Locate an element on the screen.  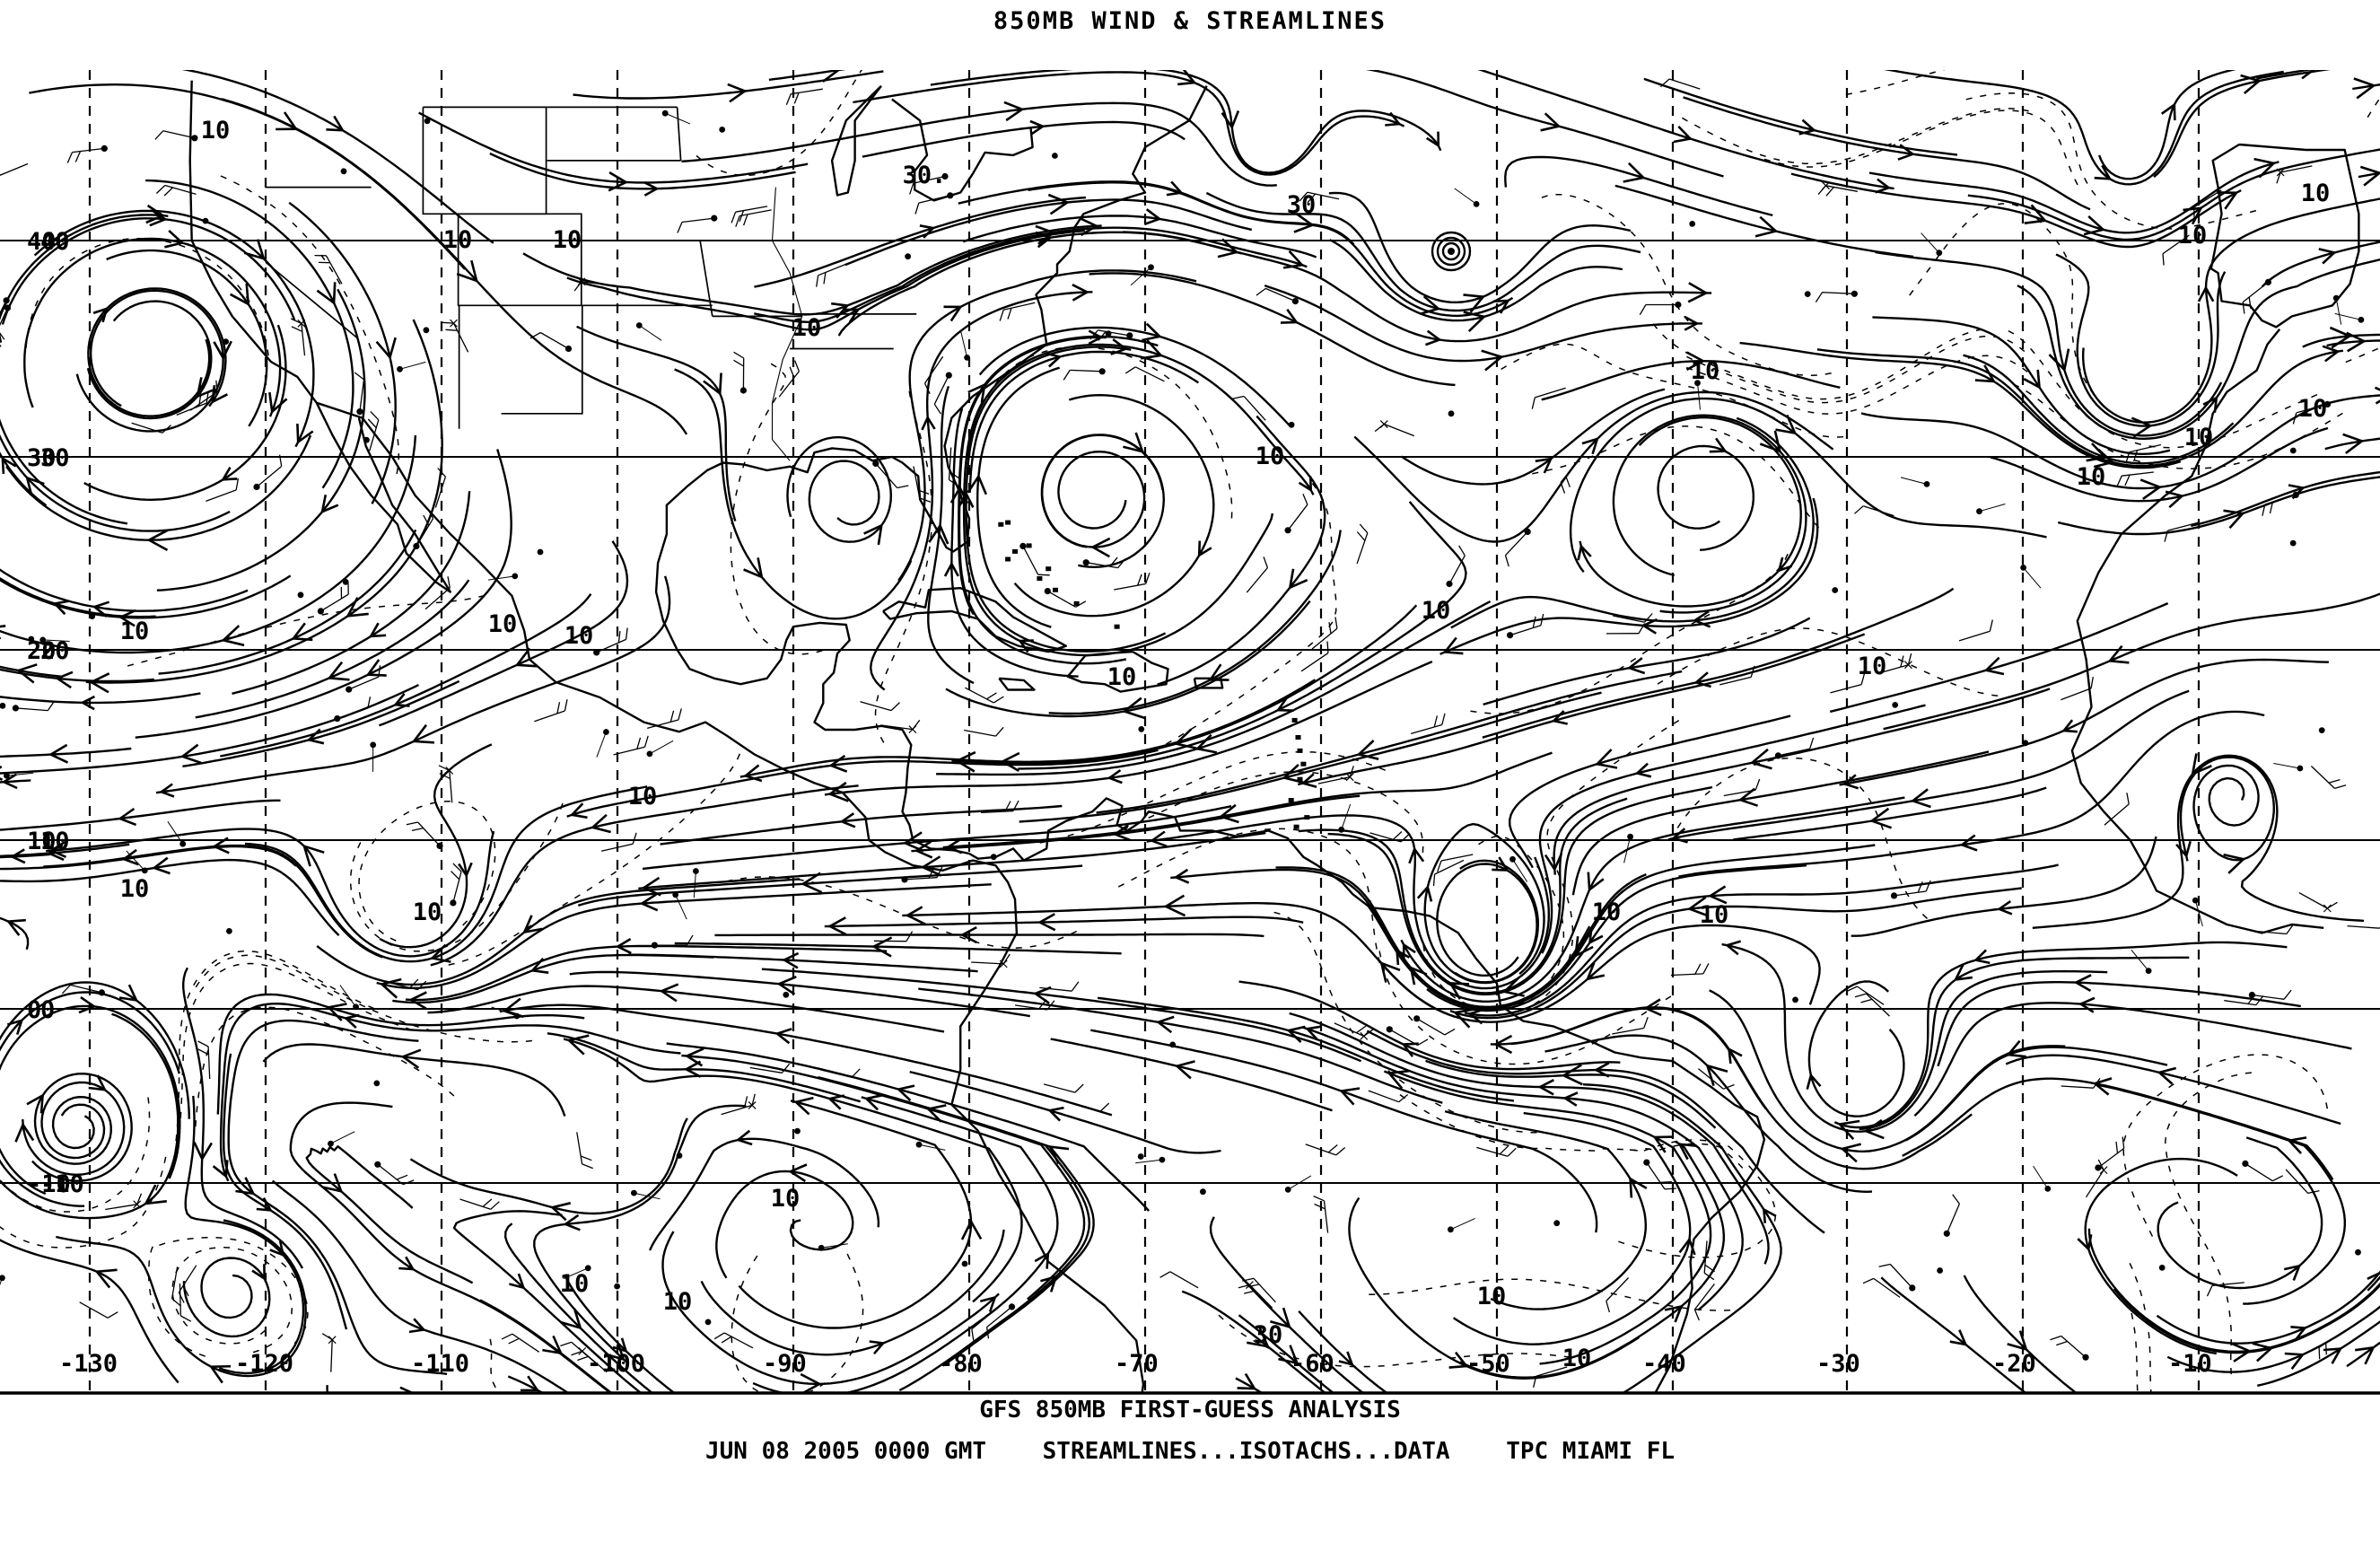
lon-label: -90 is located at coordinates (785, 1364).